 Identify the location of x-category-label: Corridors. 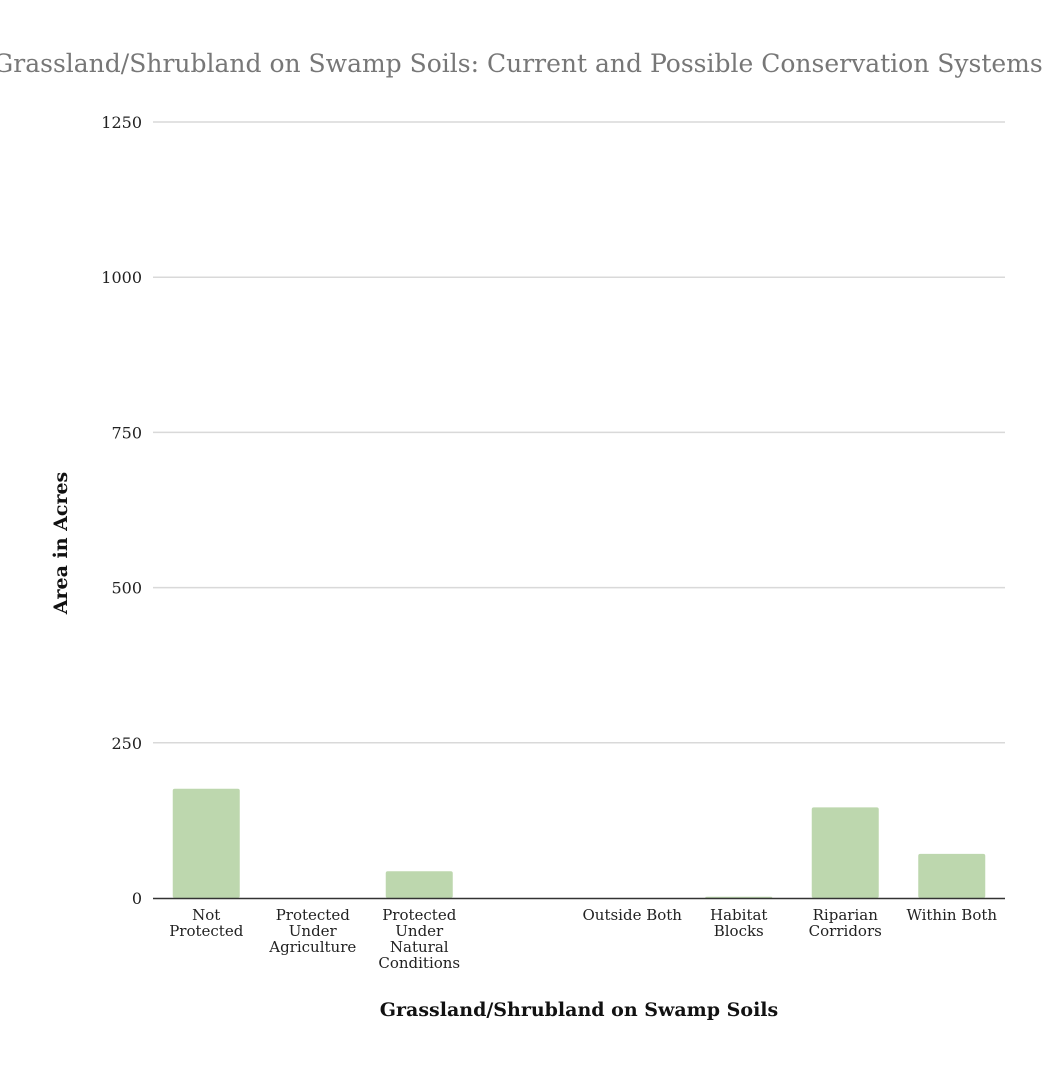
(845, 931).